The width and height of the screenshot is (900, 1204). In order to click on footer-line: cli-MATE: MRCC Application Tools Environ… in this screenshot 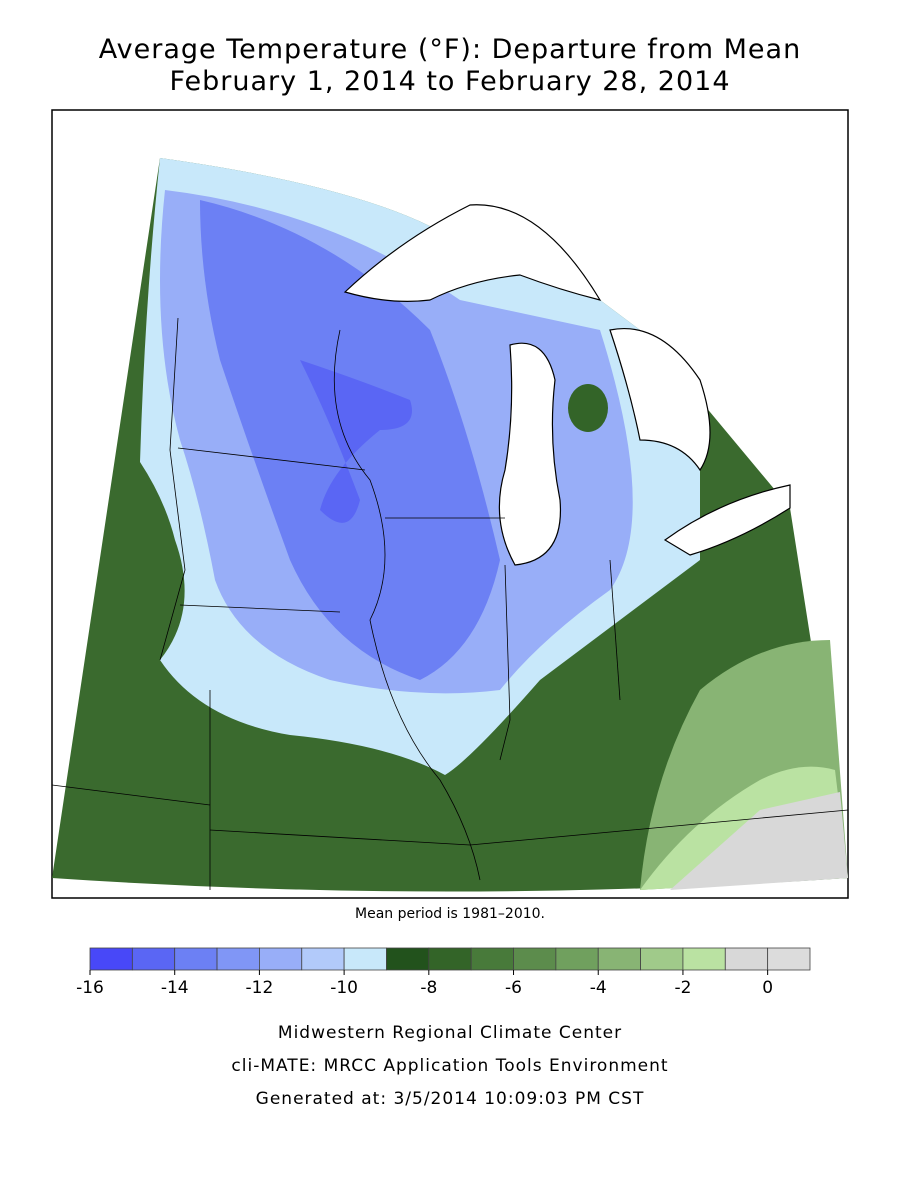, I will do `click(449, 1066)`.